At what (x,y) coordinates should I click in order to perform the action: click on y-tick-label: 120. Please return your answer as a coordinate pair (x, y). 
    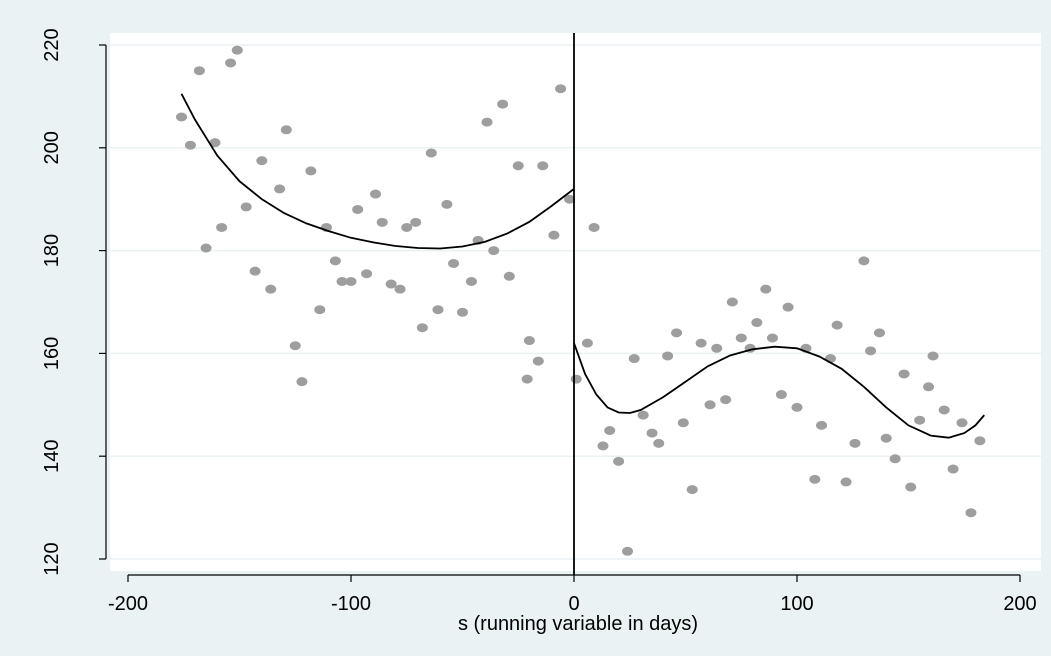
    Looking at the image, I should click on (52, 558).